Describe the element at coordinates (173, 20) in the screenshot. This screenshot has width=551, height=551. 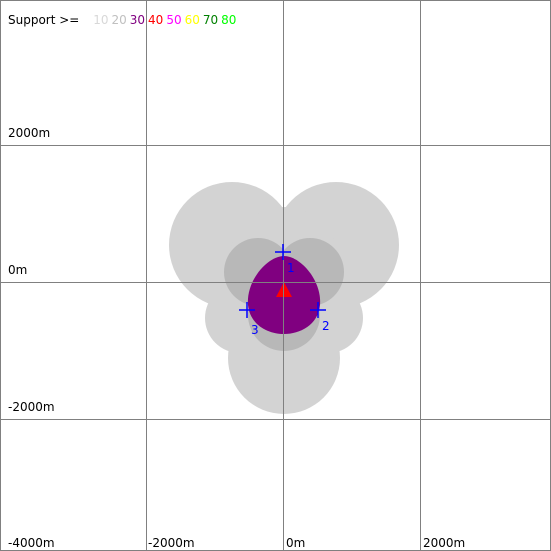
I see `legend-level: 50` at that location.